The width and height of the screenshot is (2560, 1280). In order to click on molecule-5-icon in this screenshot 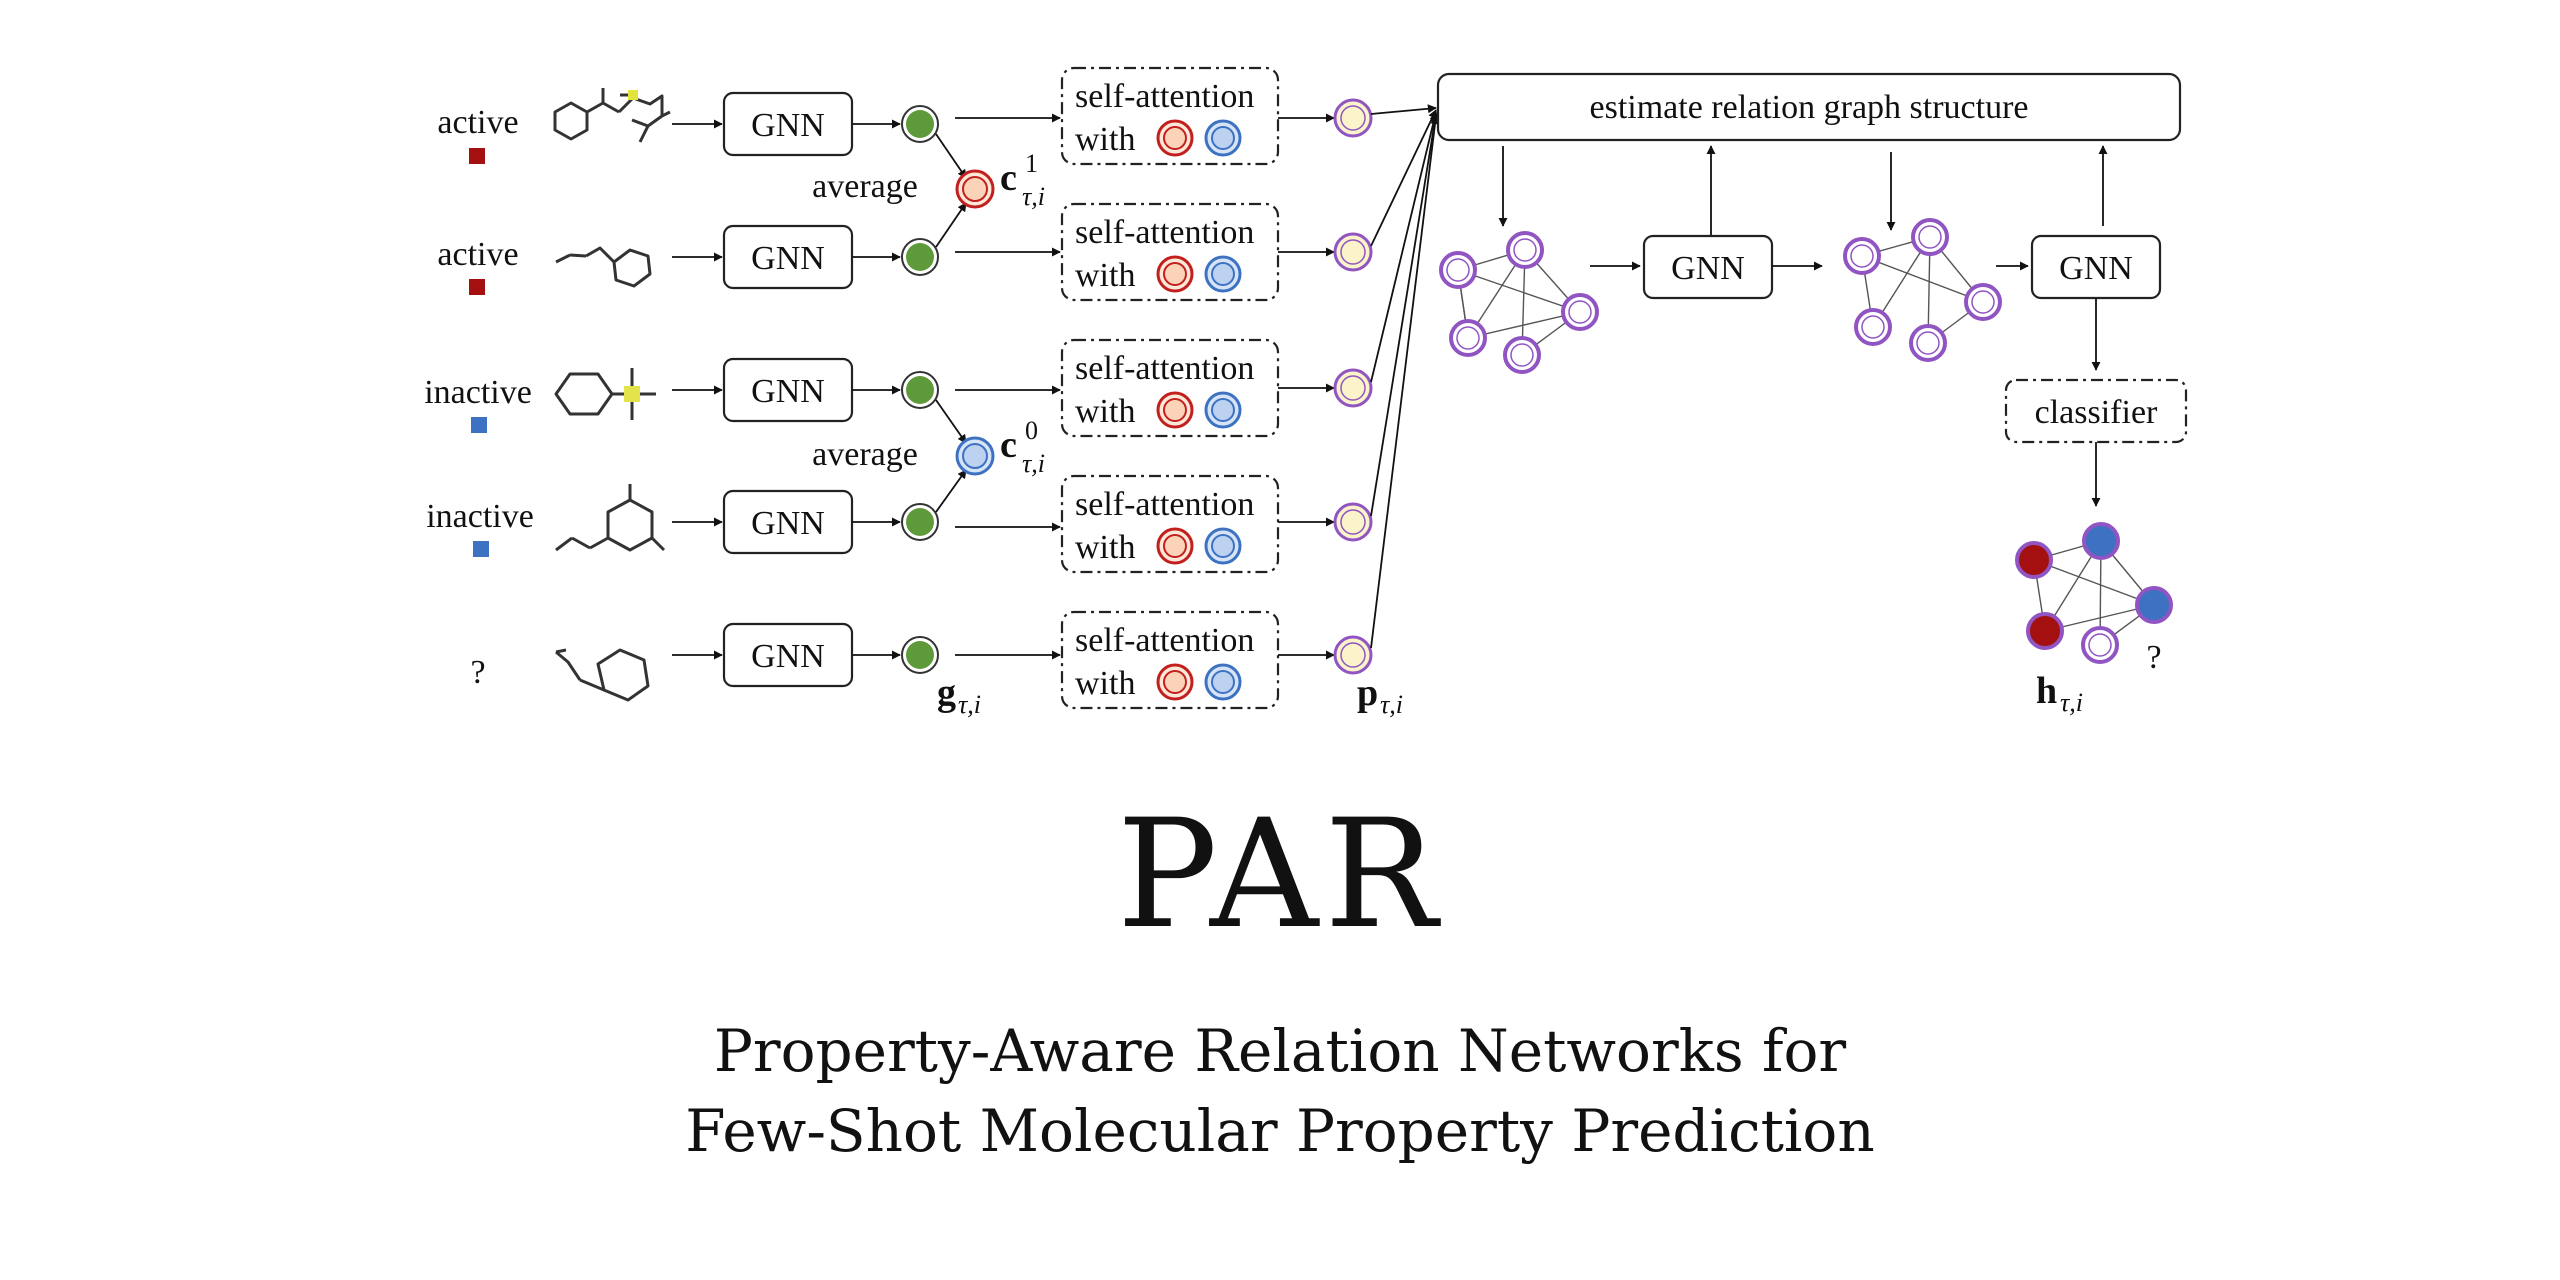, I will do `click(602, 675)`.